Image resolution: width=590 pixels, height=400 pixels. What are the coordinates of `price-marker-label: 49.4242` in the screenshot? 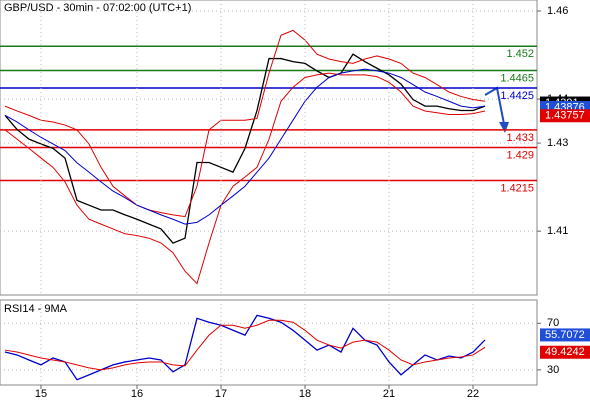 It's located at (565, 352).